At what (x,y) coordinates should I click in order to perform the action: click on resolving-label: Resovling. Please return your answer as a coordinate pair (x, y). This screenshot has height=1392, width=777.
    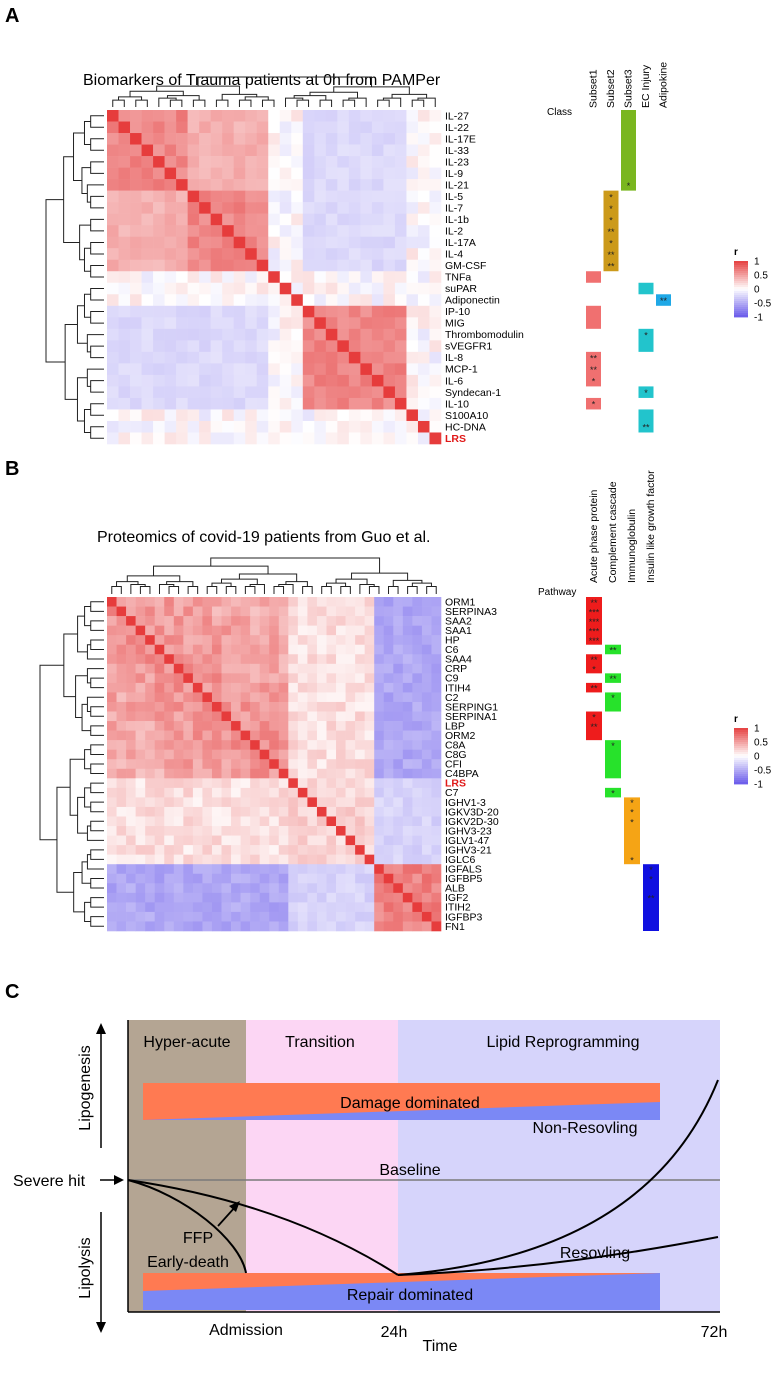
    Looking at the image, I should click on (595, 1253).